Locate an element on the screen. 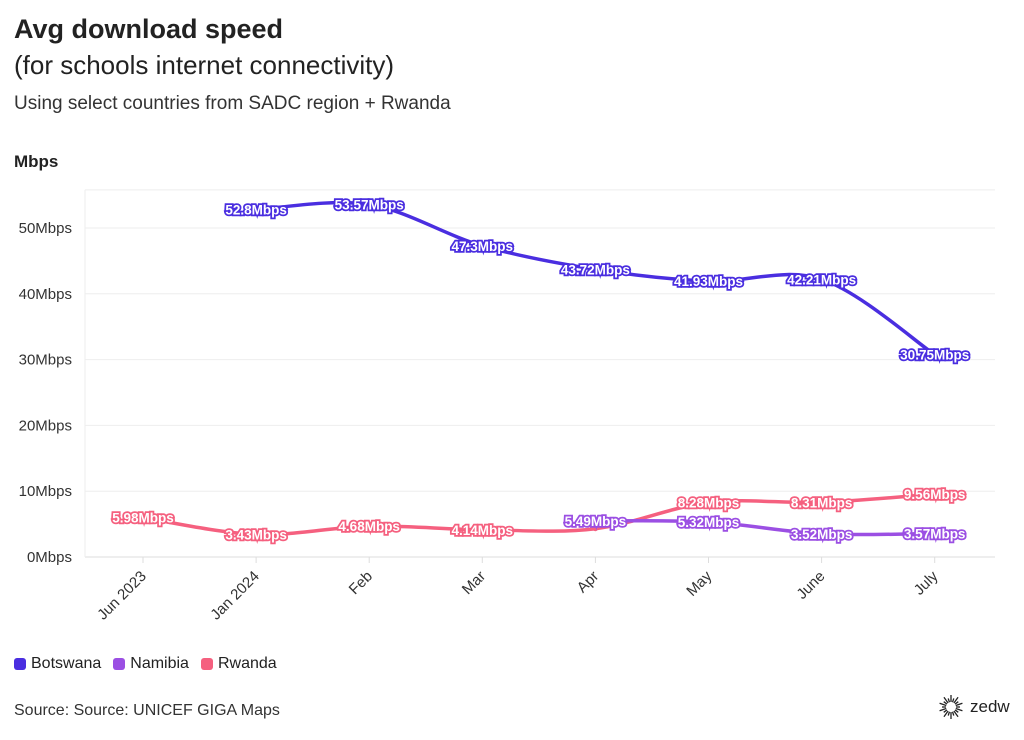 The width and height of the screenshot is (1024, 740). y-tick-label: 30Mbps is located at coordinates (45, 360).